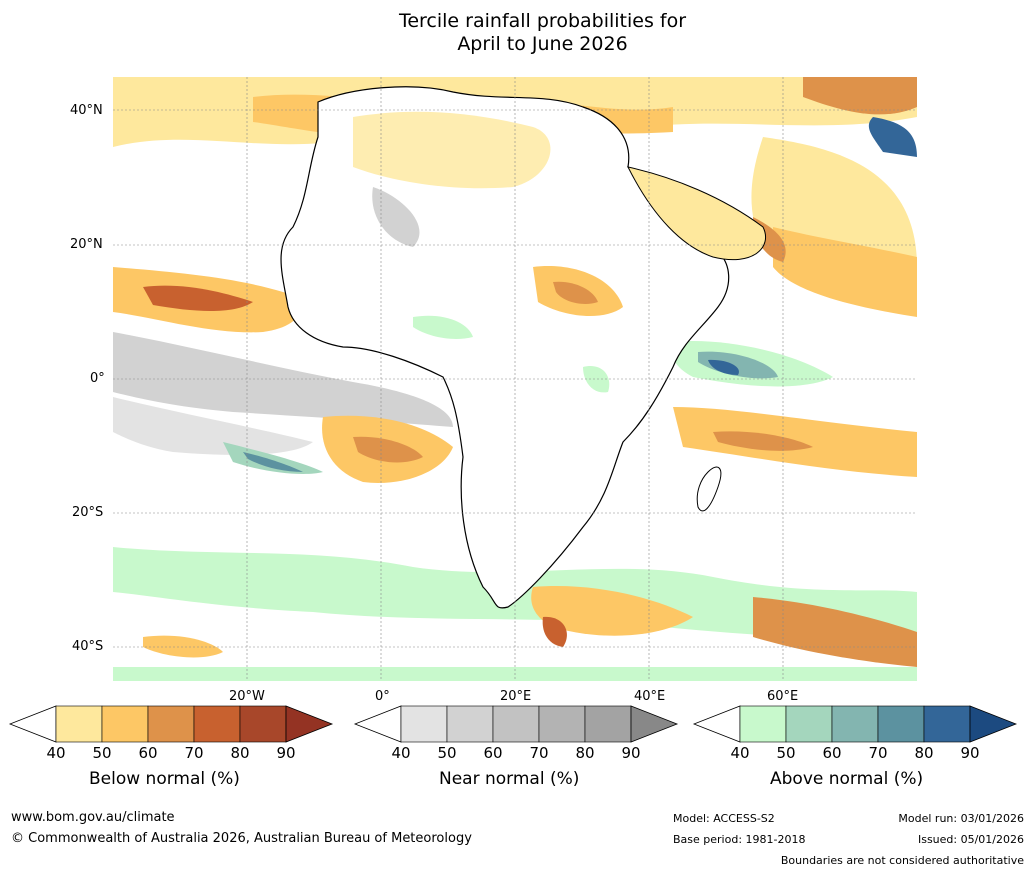  Describe the element at coordinates (102, 753) in the screenshot. I see `colorbar-below-tick: 50` at that location.